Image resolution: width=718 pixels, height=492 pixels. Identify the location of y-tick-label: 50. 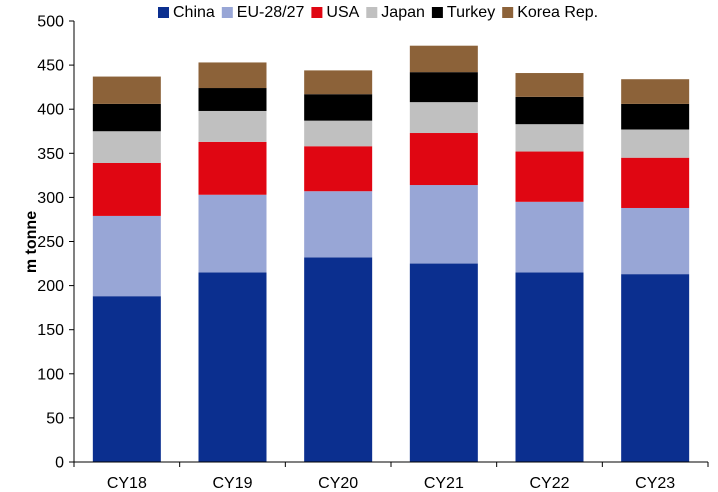
(55, 418).